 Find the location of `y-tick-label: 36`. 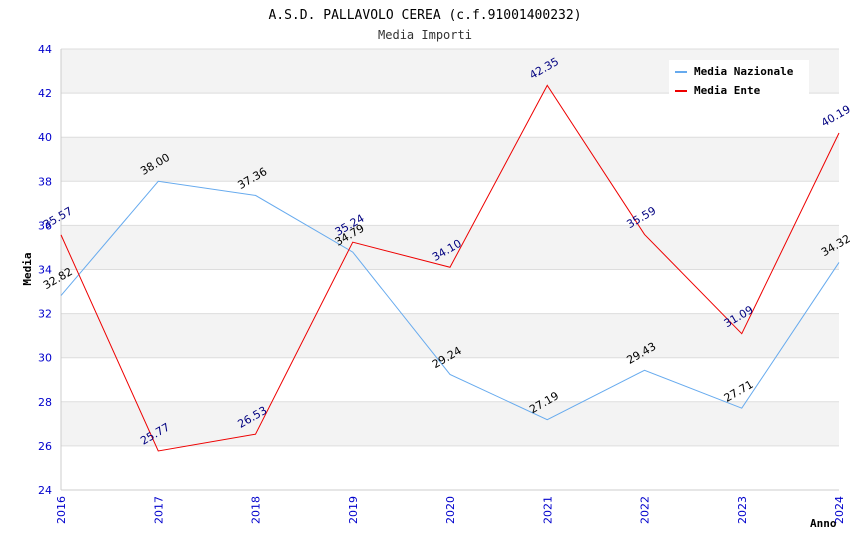

y-tick-label: 36 is located at coordinates (45, 225).